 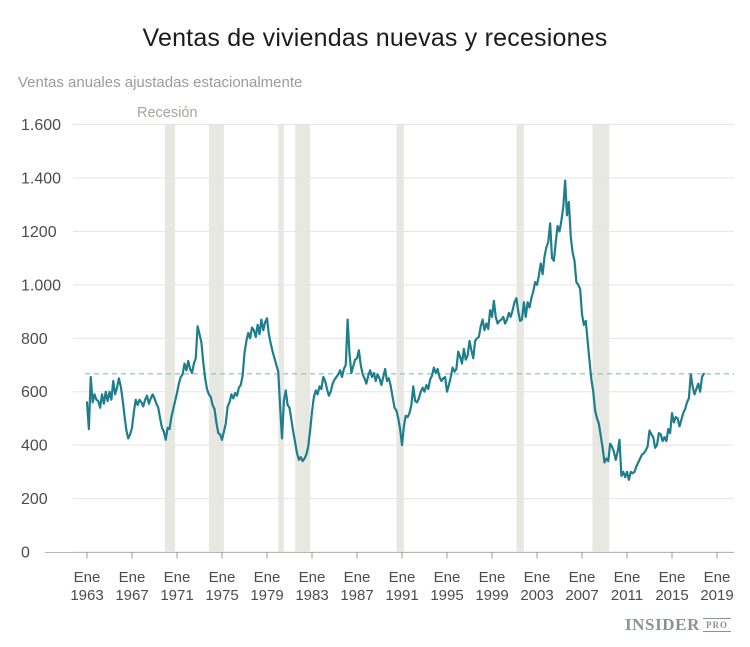 What do you see at coordinates (34, 392) in the screenshot?
I see `y-tick-label: 600` at bounding box center [34, 392].